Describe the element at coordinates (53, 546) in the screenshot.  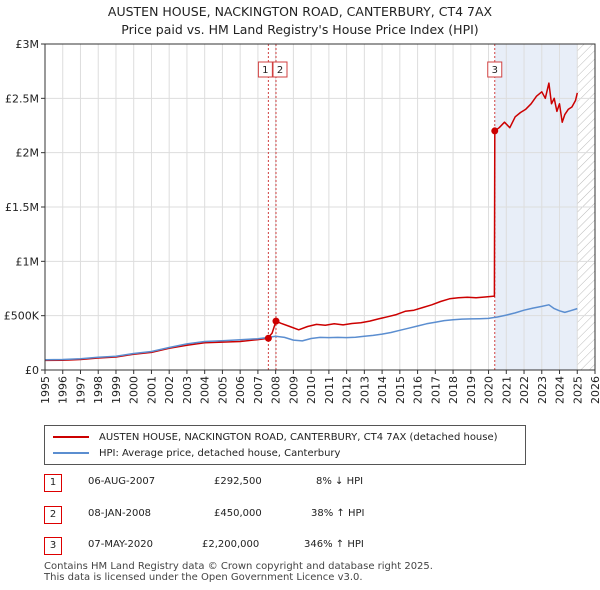
I see `transaction-number: 3` at that location.